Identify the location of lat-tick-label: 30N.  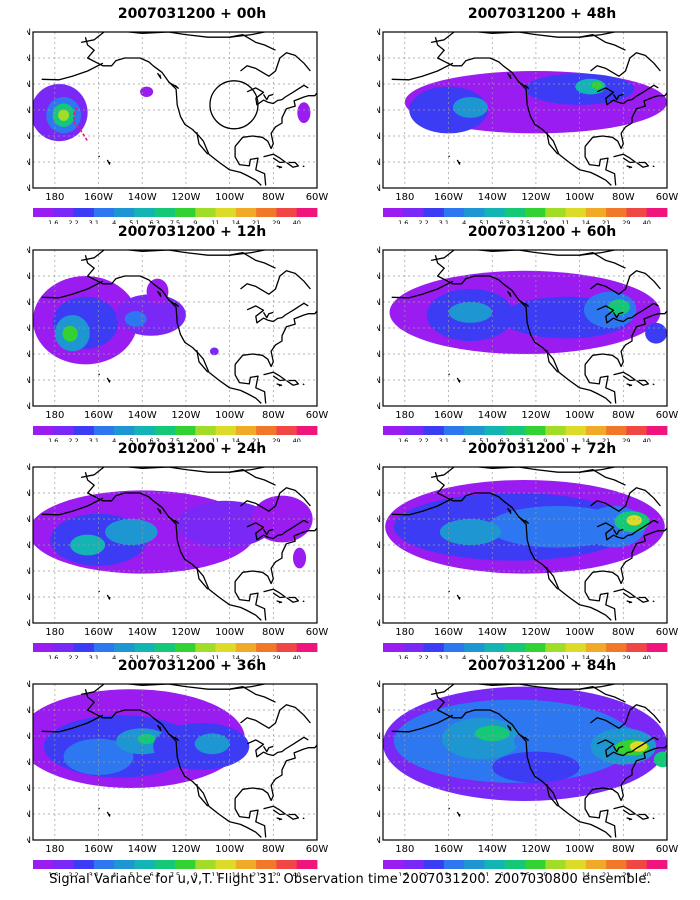
(29, 355).